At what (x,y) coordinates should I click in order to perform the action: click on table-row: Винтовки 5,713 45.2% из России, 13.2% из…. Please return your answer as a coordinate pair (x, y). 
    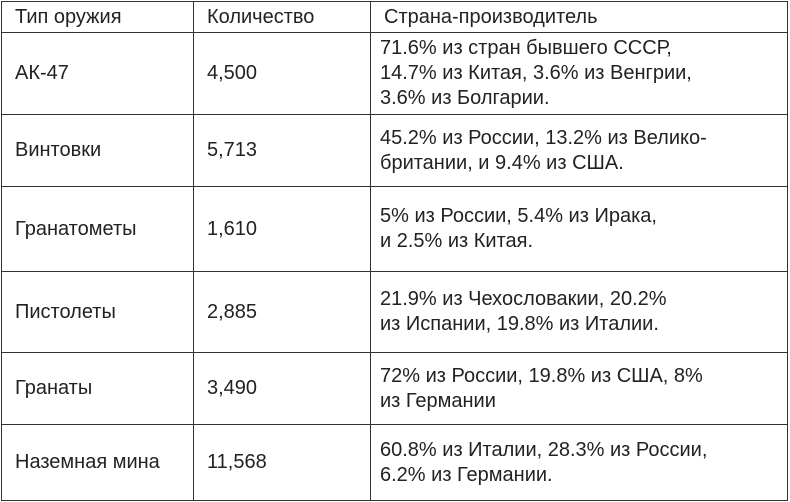
    Looking at the image, I should click on (394, 150).